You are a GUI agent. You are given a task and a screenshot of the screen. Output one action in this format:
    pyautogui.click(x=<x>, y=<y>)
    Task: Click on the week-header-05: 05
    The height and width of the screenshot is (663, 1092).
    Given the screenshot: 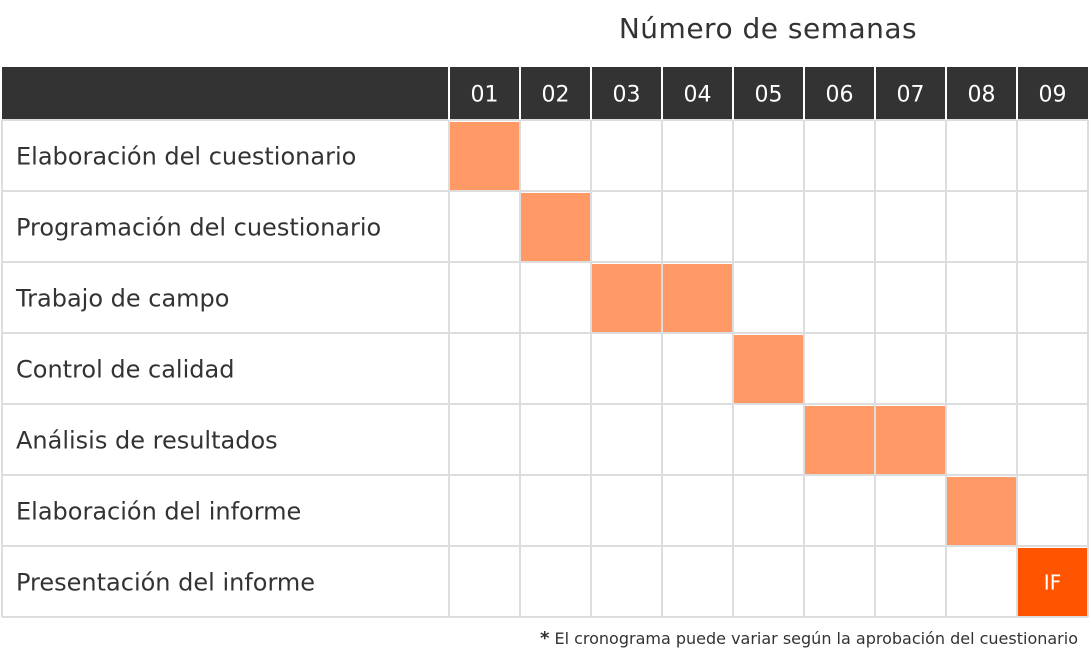 What is the action you would take?
    pyautogui.click(x=769, y=95)
    